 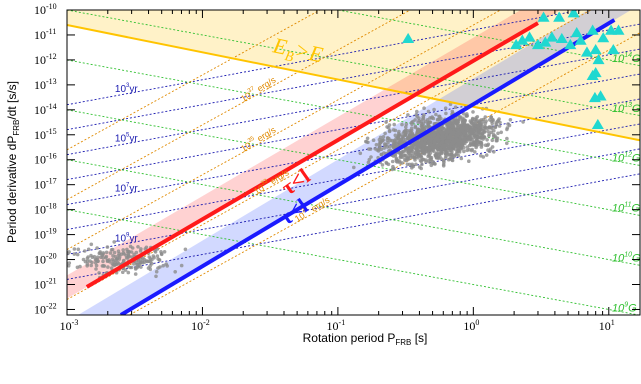 I want to click on field-label: 109G, so click(x=624, y=307).